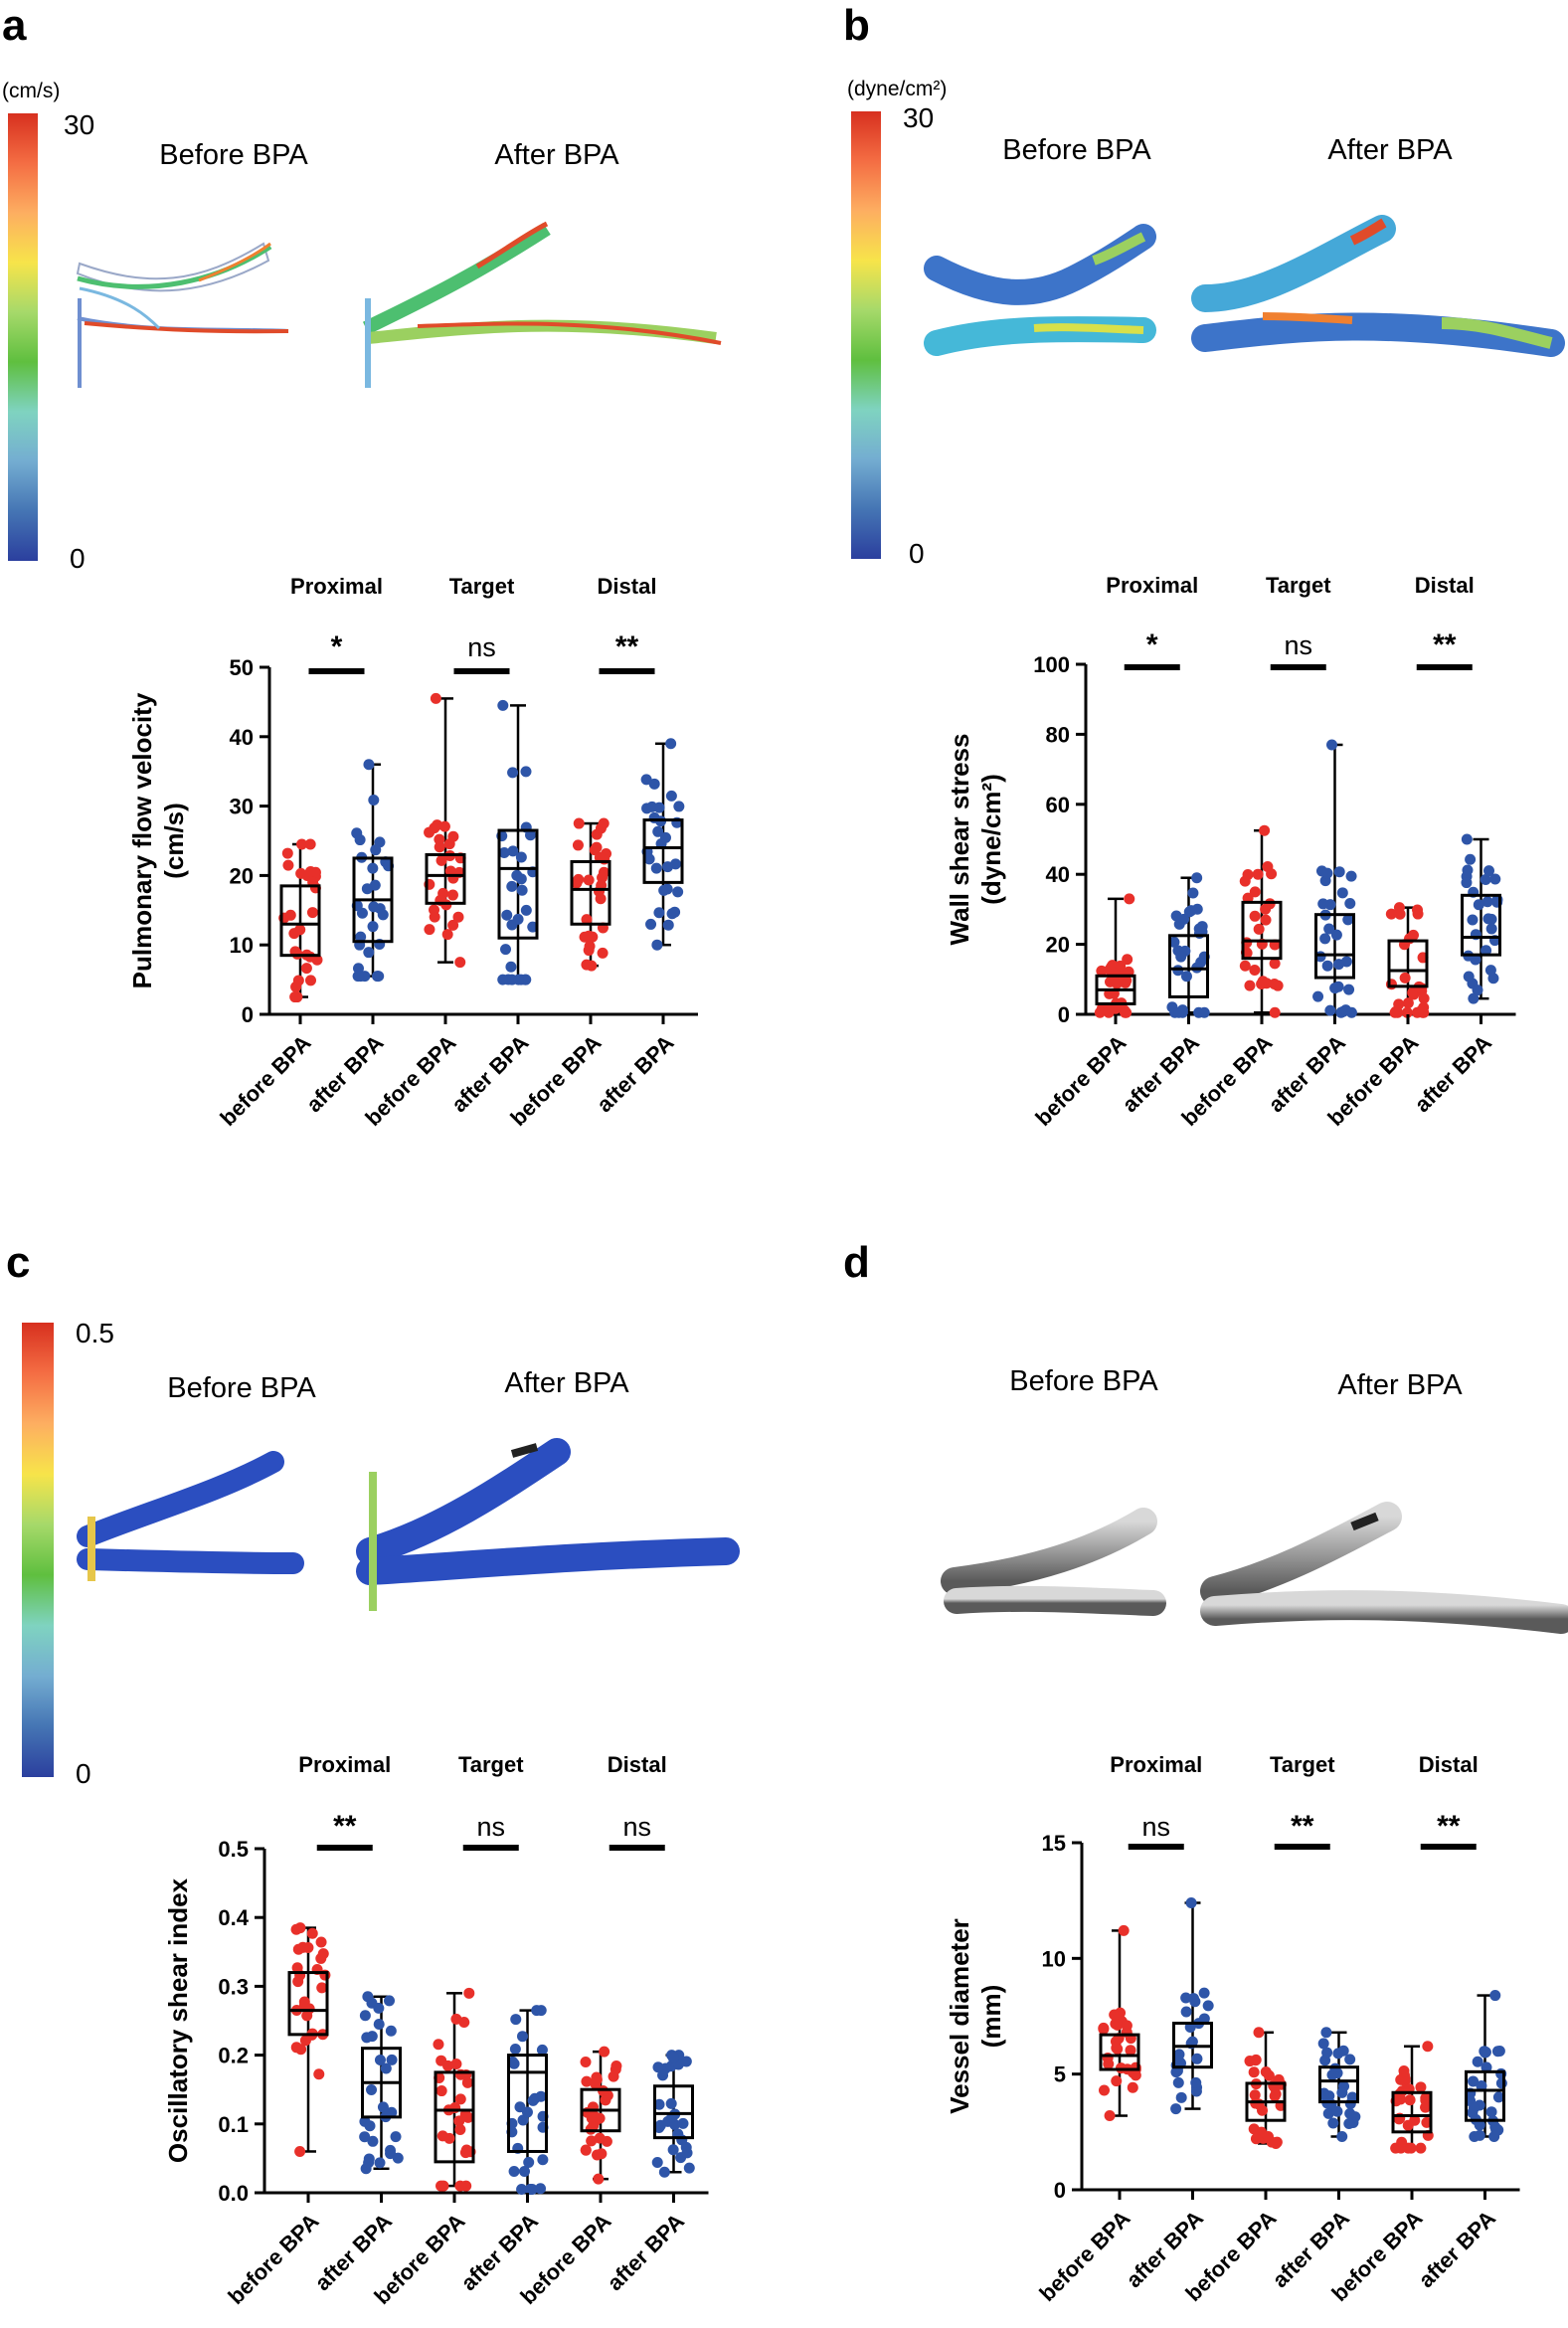  What do you see at coordinates (897, 323) in the screenshot?
I see `colorbar-b: (dyne/cm²) 30 0` at bounding box center [897, 323].